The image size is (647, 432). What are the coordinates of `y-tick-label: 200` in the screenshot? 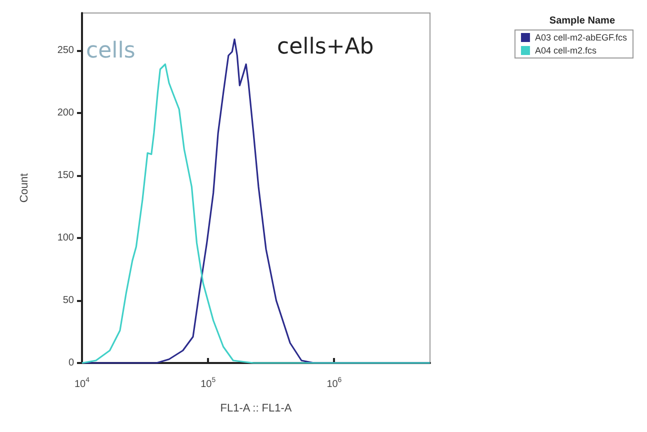 It's located at (65, 113).